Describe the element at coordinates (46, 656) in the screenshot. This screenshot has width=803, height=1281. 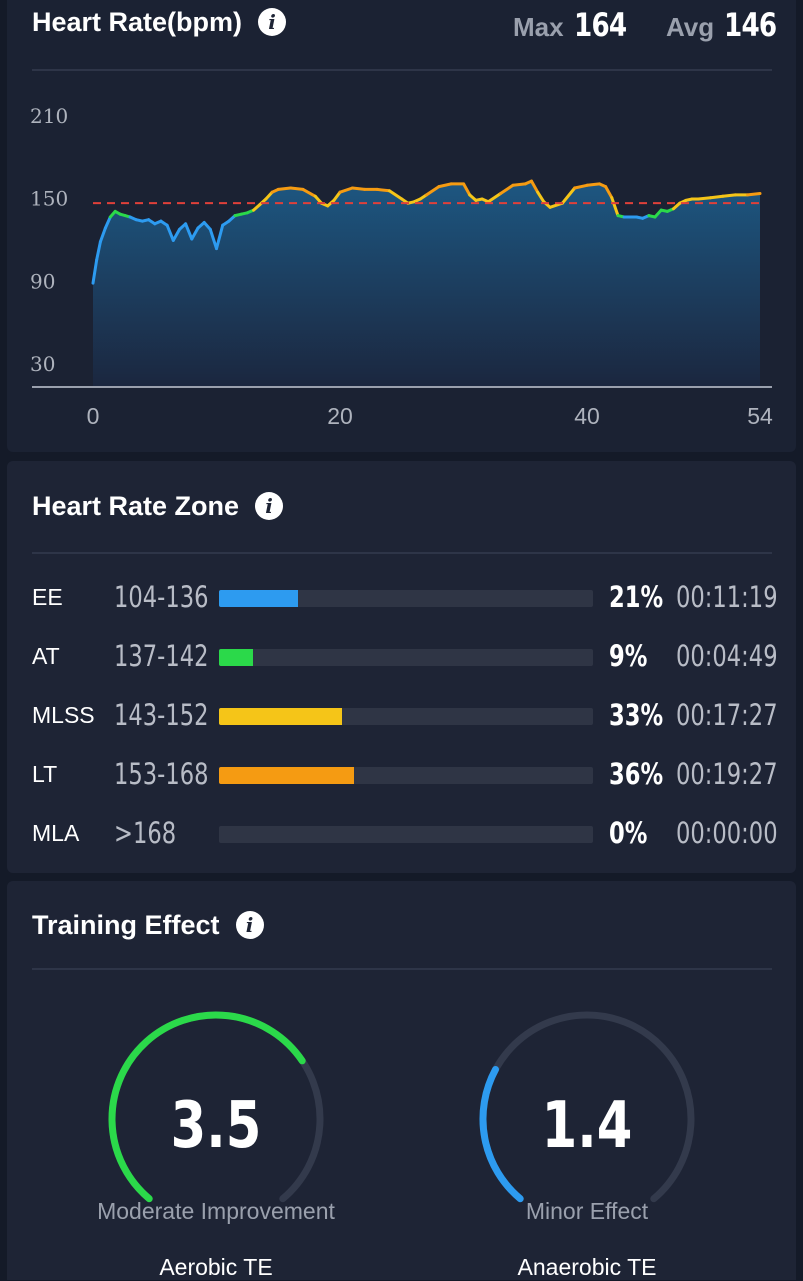
I see `zone-name: AT` at that location.